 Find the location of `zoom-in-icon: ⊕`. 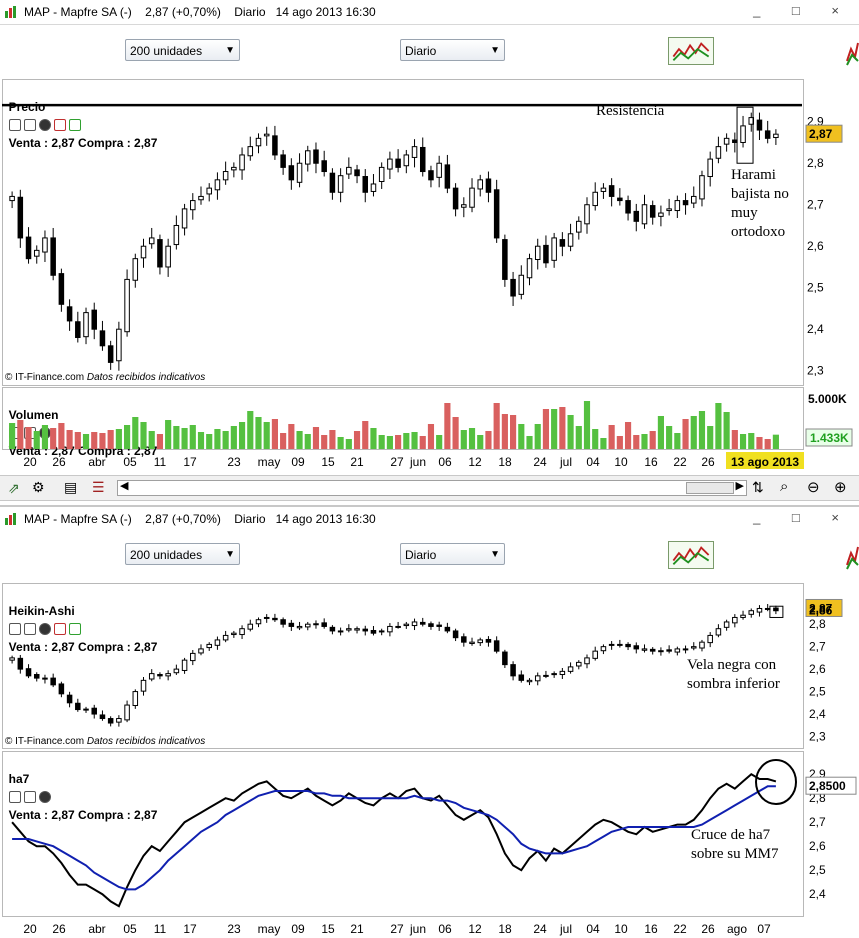

zoom-in-icon: ⊕ is located at coordinates (840, 487).